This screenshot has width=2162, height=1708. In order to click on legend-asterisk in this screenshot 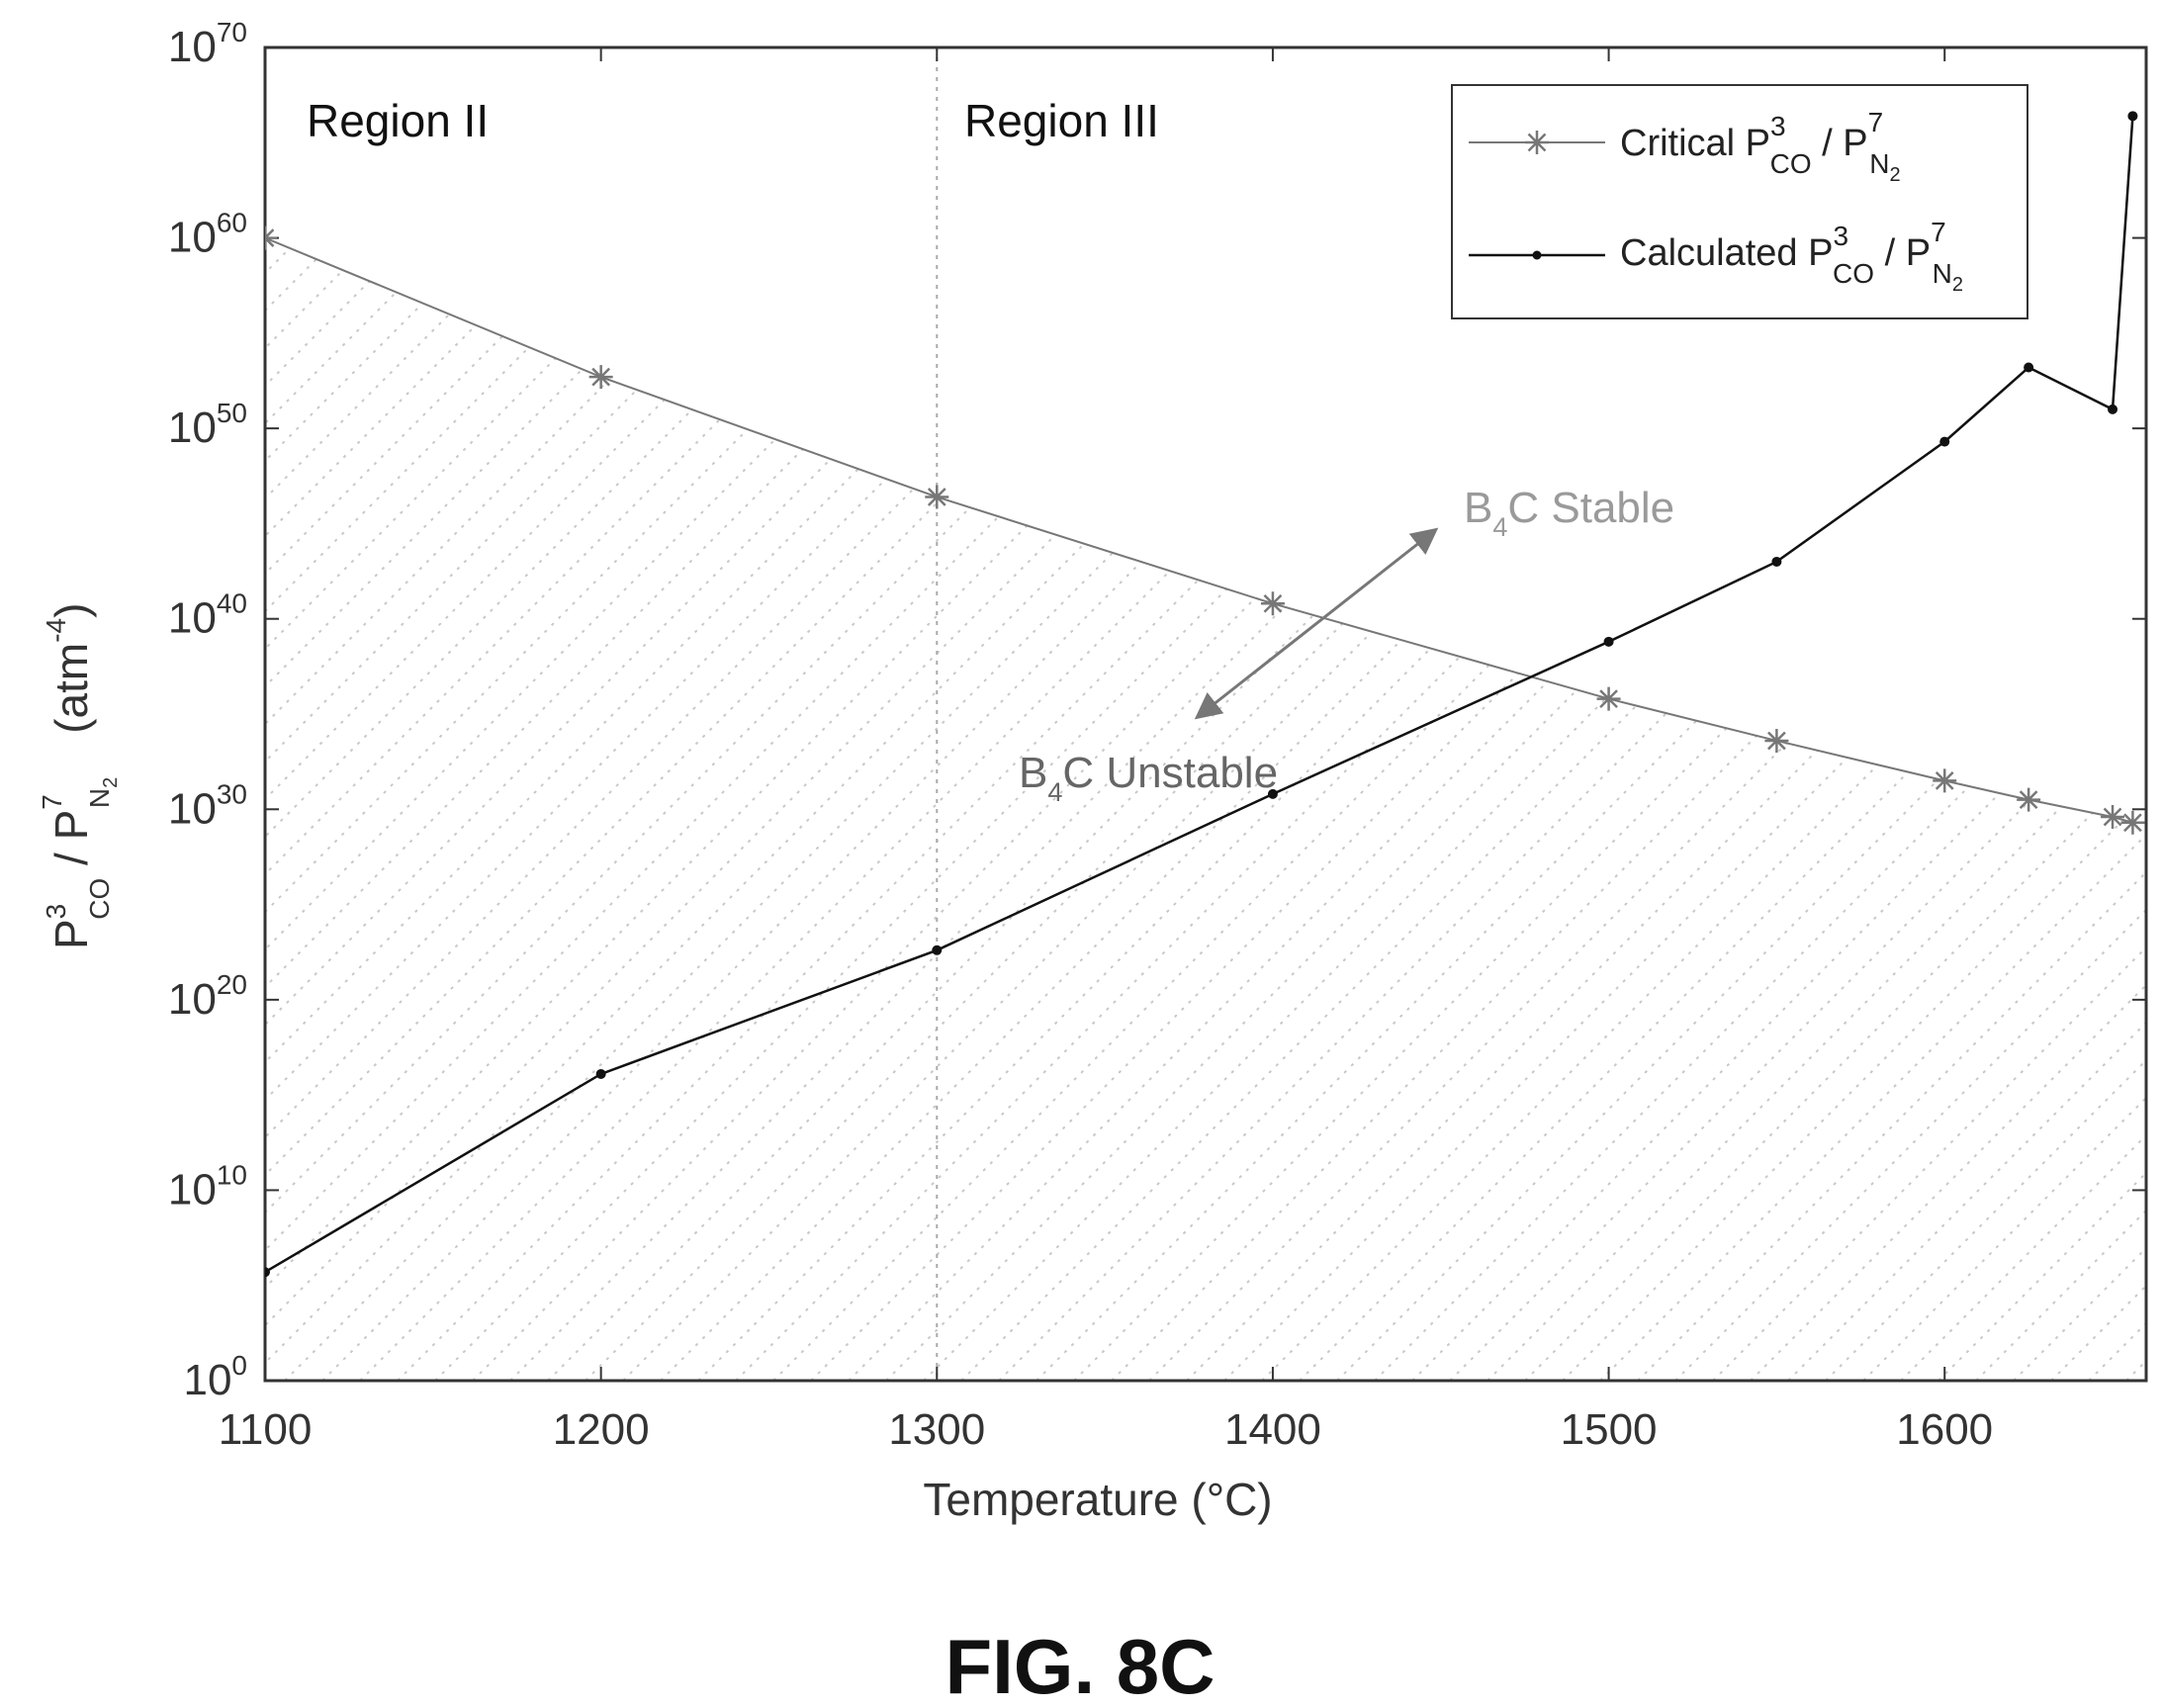, I will do `click(1537, 142)`.